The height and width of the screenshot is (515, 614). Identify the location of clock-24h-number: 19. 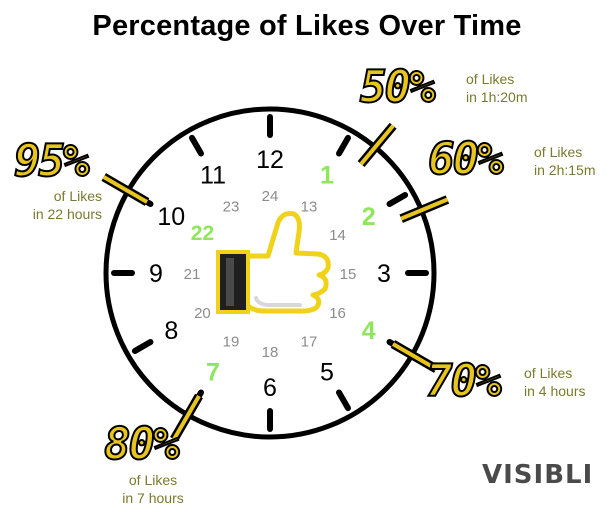
(231, 342).